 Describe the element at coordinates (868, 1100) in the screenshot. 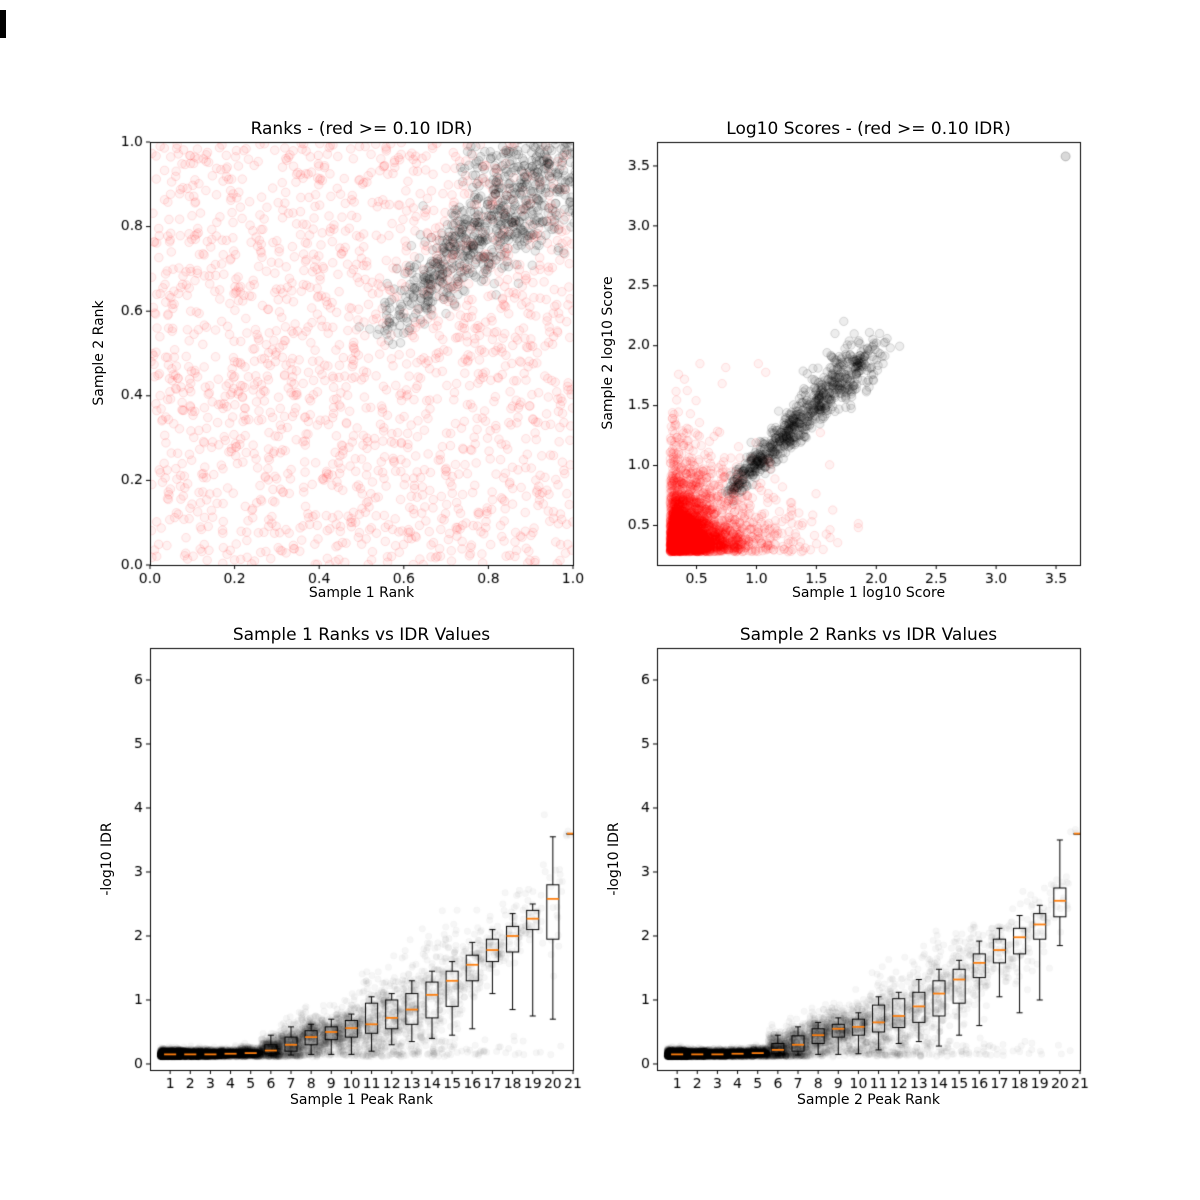

I see `sample2-rank-xaxis-label: Sample 2 Peak Rank` at that location.